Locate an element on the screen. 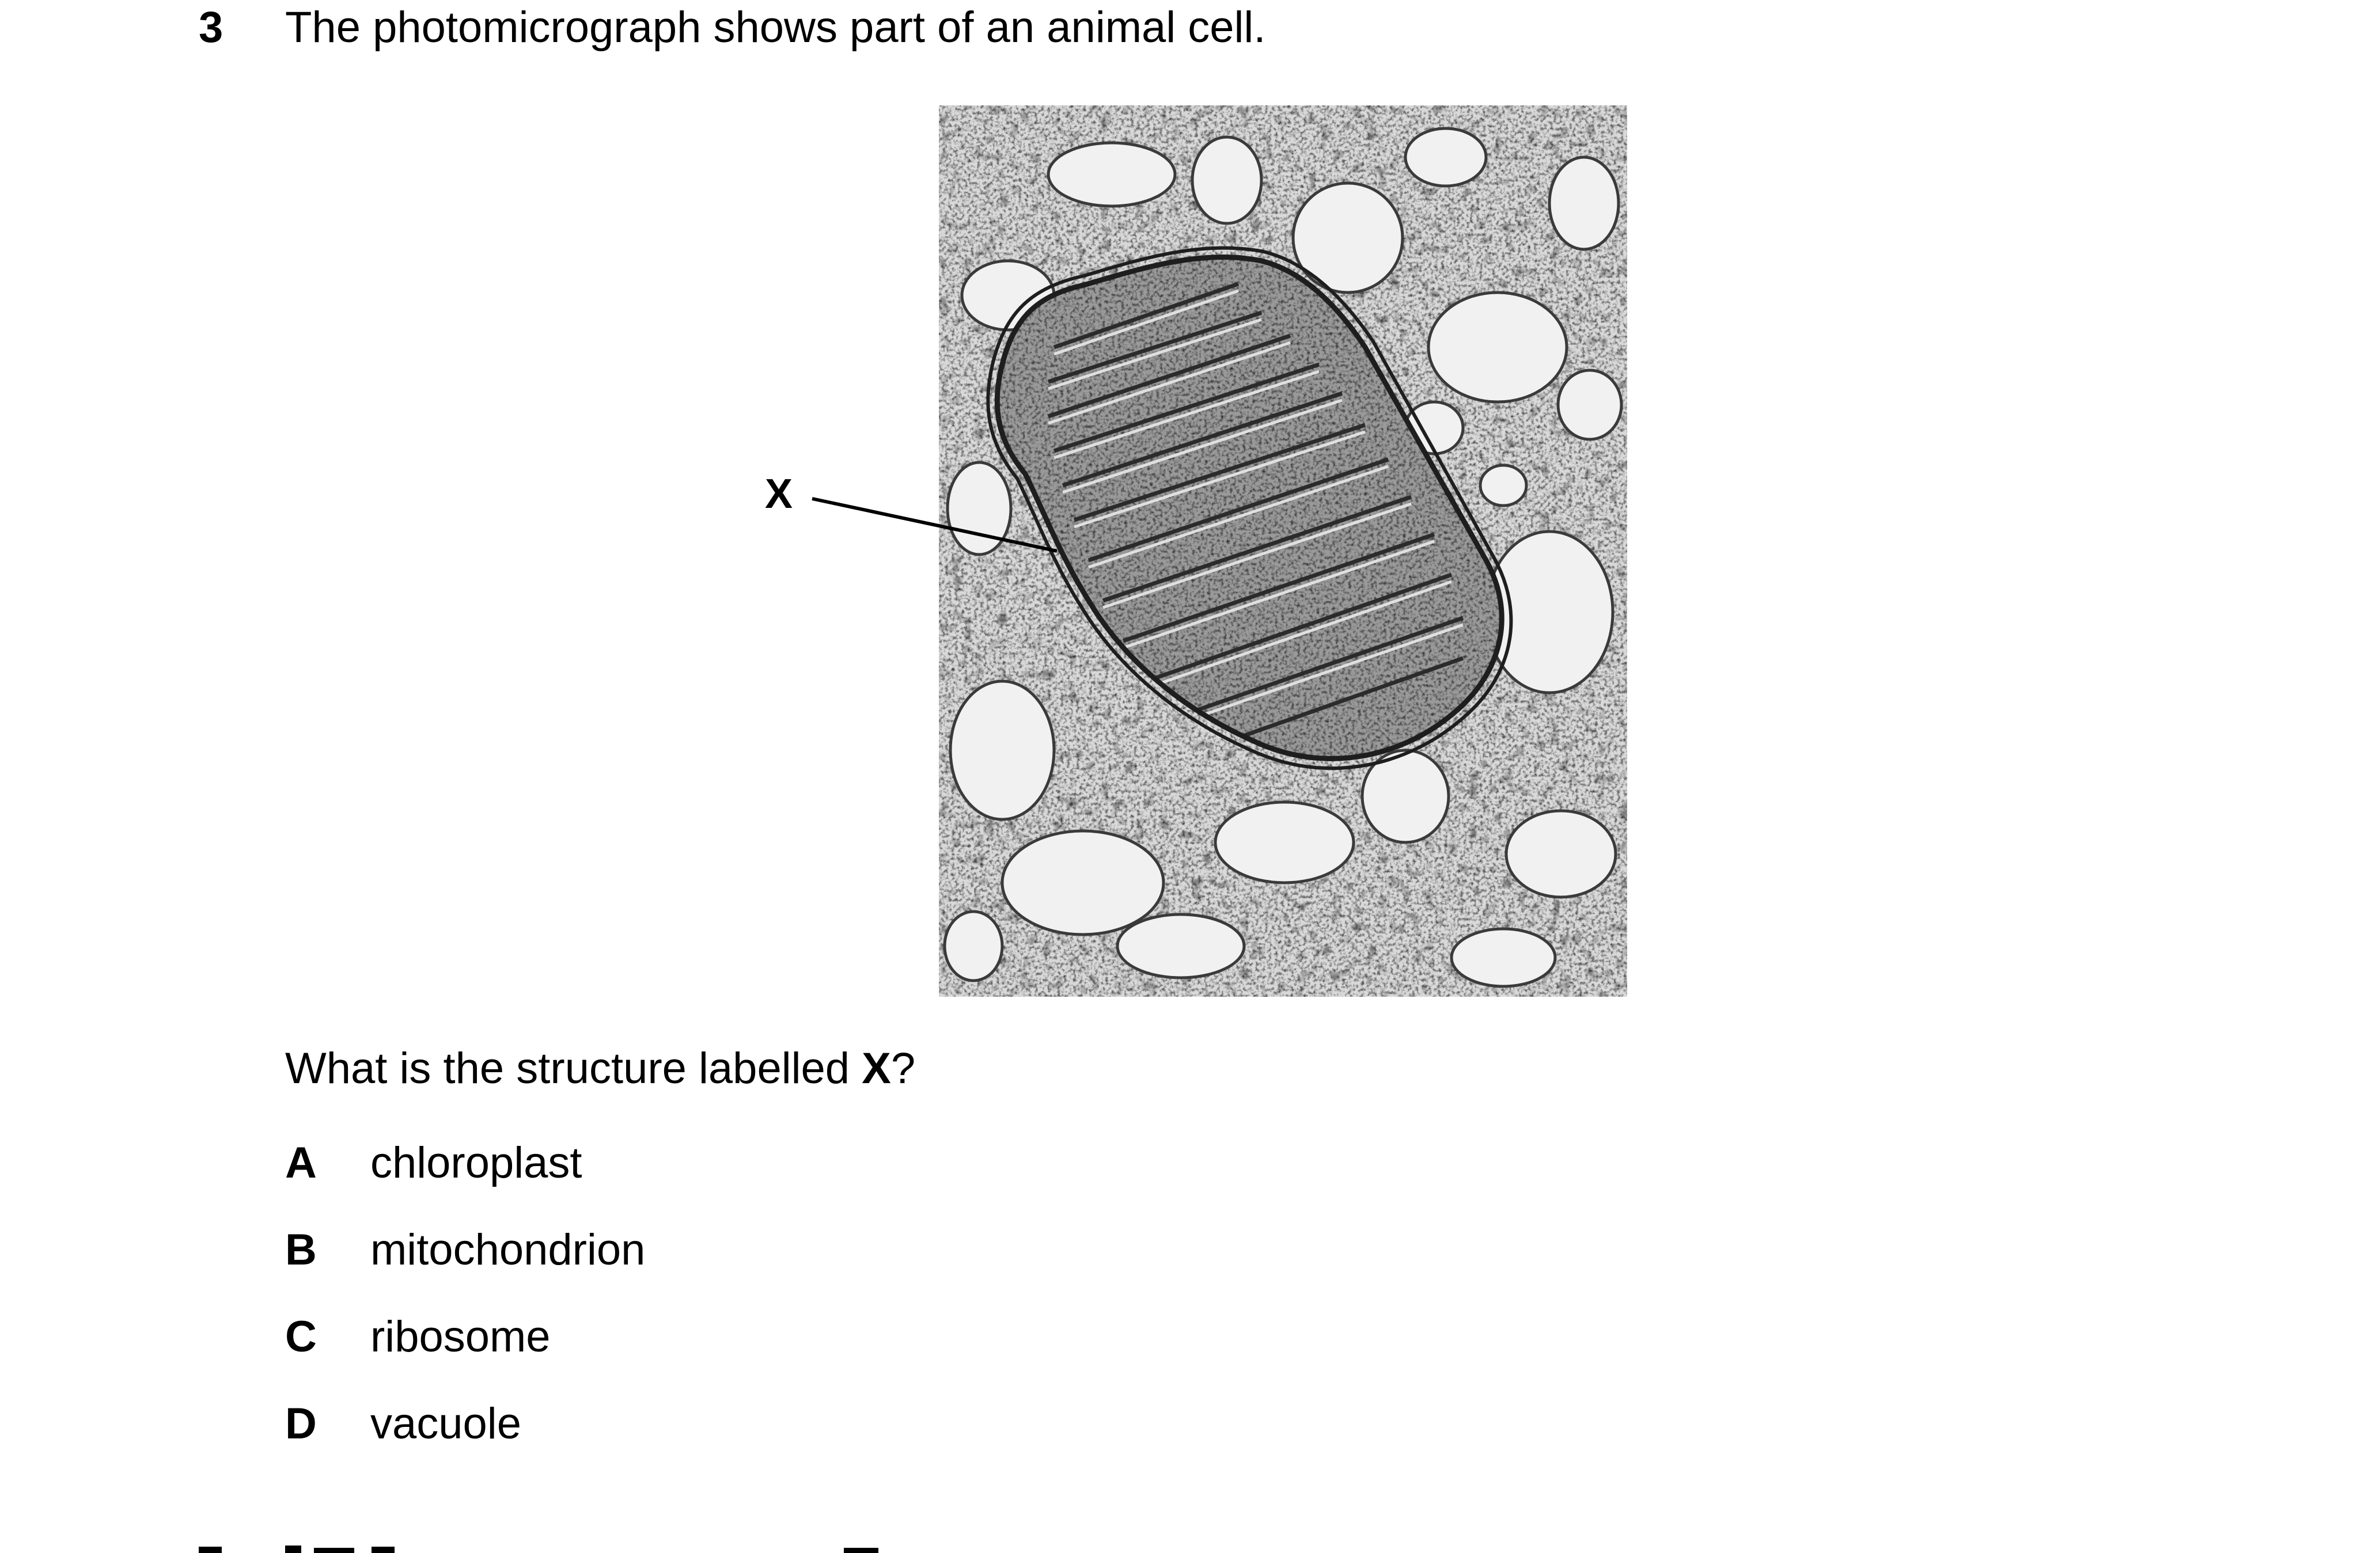 The image size is (2380, 1553). option-letter: C is located at coordinates (301, 1337).